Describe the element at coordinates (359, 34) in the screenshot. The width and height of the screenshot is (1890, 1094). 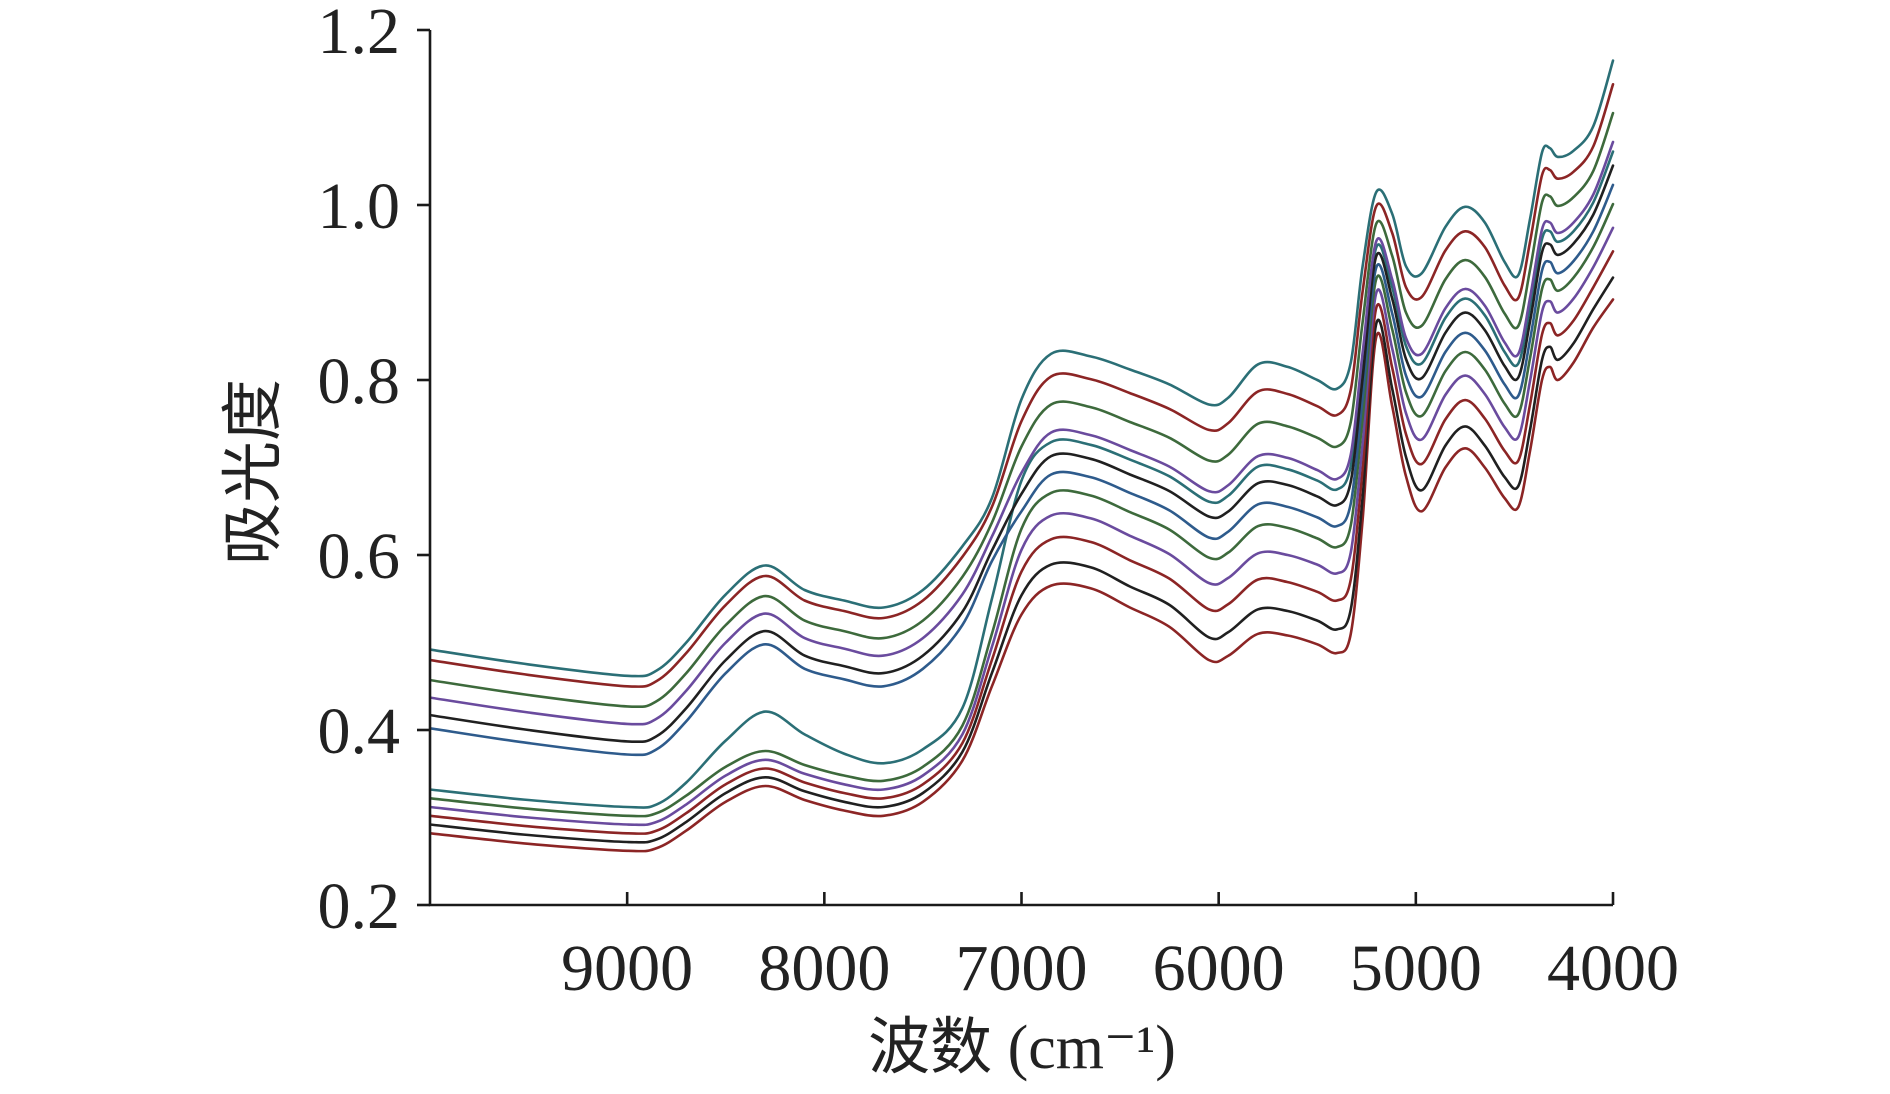
I see `y-tick-label: 1.2` at that location.